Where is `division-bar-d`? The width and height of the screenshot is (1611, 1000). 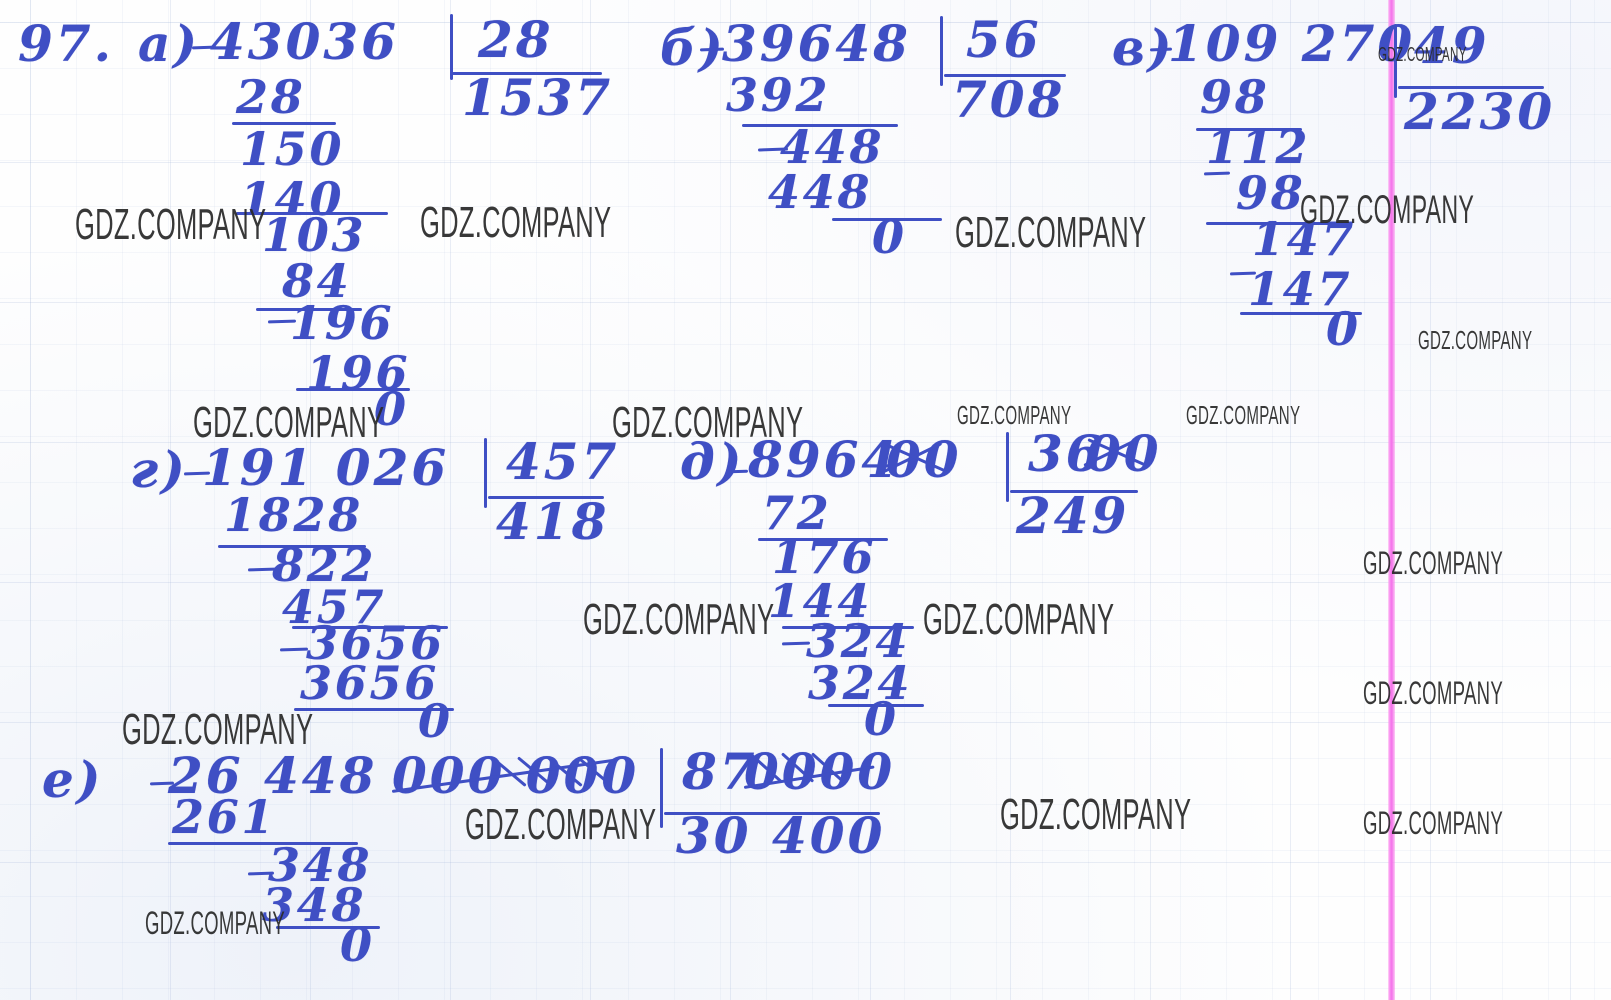
division-bar-d is located at coordinates (1007, 467).